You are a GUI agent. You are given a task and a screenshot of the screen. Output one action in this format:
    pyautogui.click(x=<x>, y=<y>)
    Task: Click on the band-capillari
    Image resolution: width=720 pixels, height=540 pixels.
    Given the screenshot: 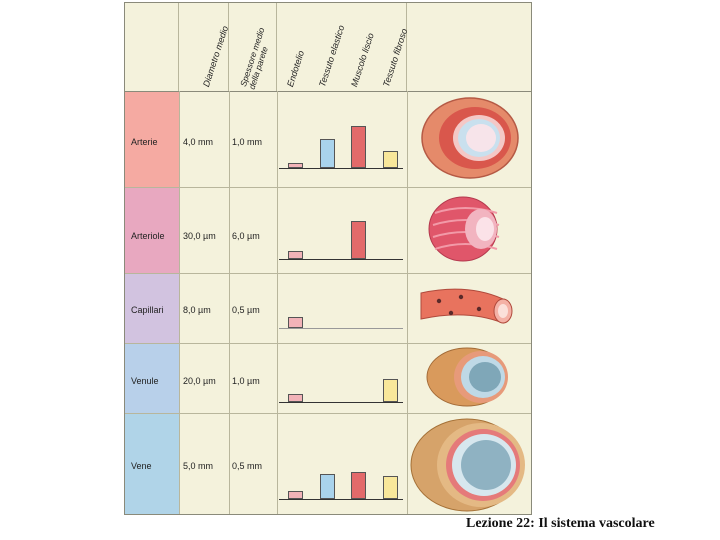 What is the action you would take?
    pyautogui.click(x=152, y=308)
    